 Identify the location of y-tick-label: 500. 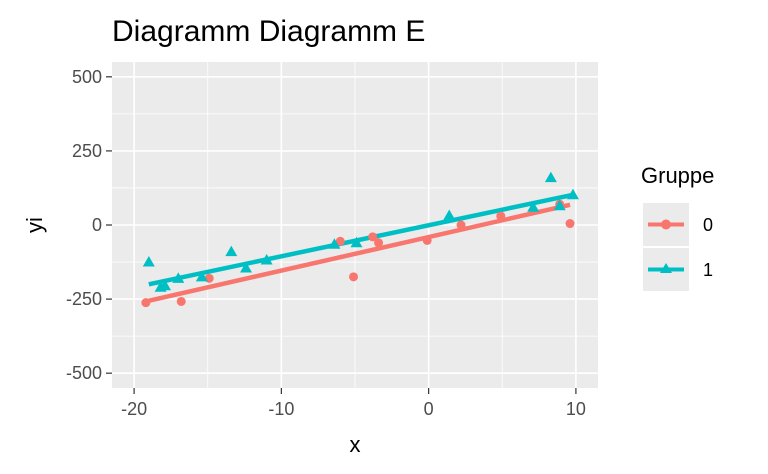
(87, 77).